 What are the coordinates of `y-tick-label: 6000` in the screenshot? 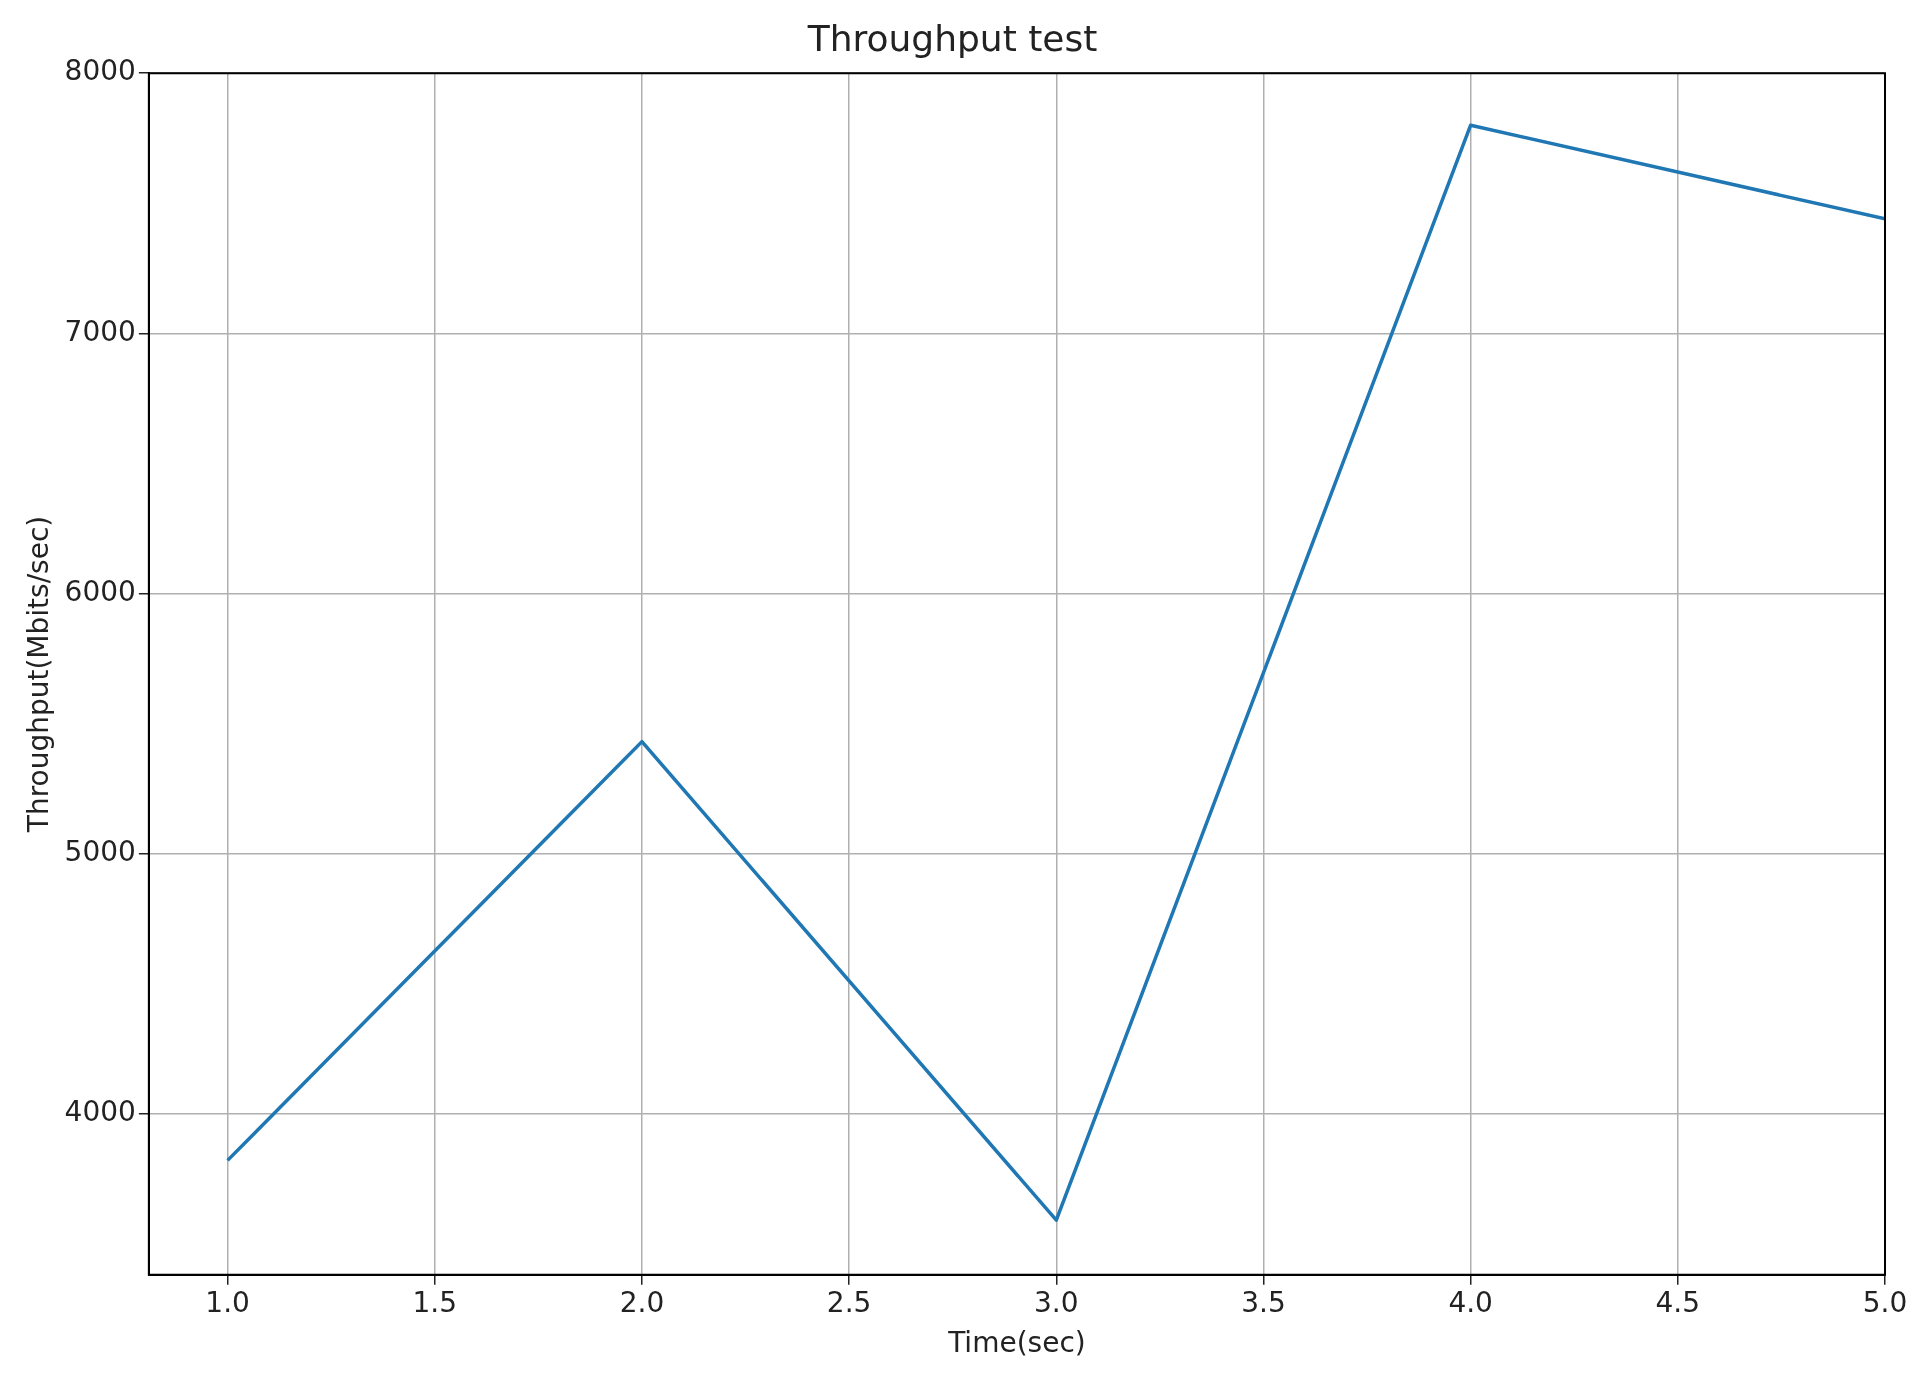 It's located at (100, 591).